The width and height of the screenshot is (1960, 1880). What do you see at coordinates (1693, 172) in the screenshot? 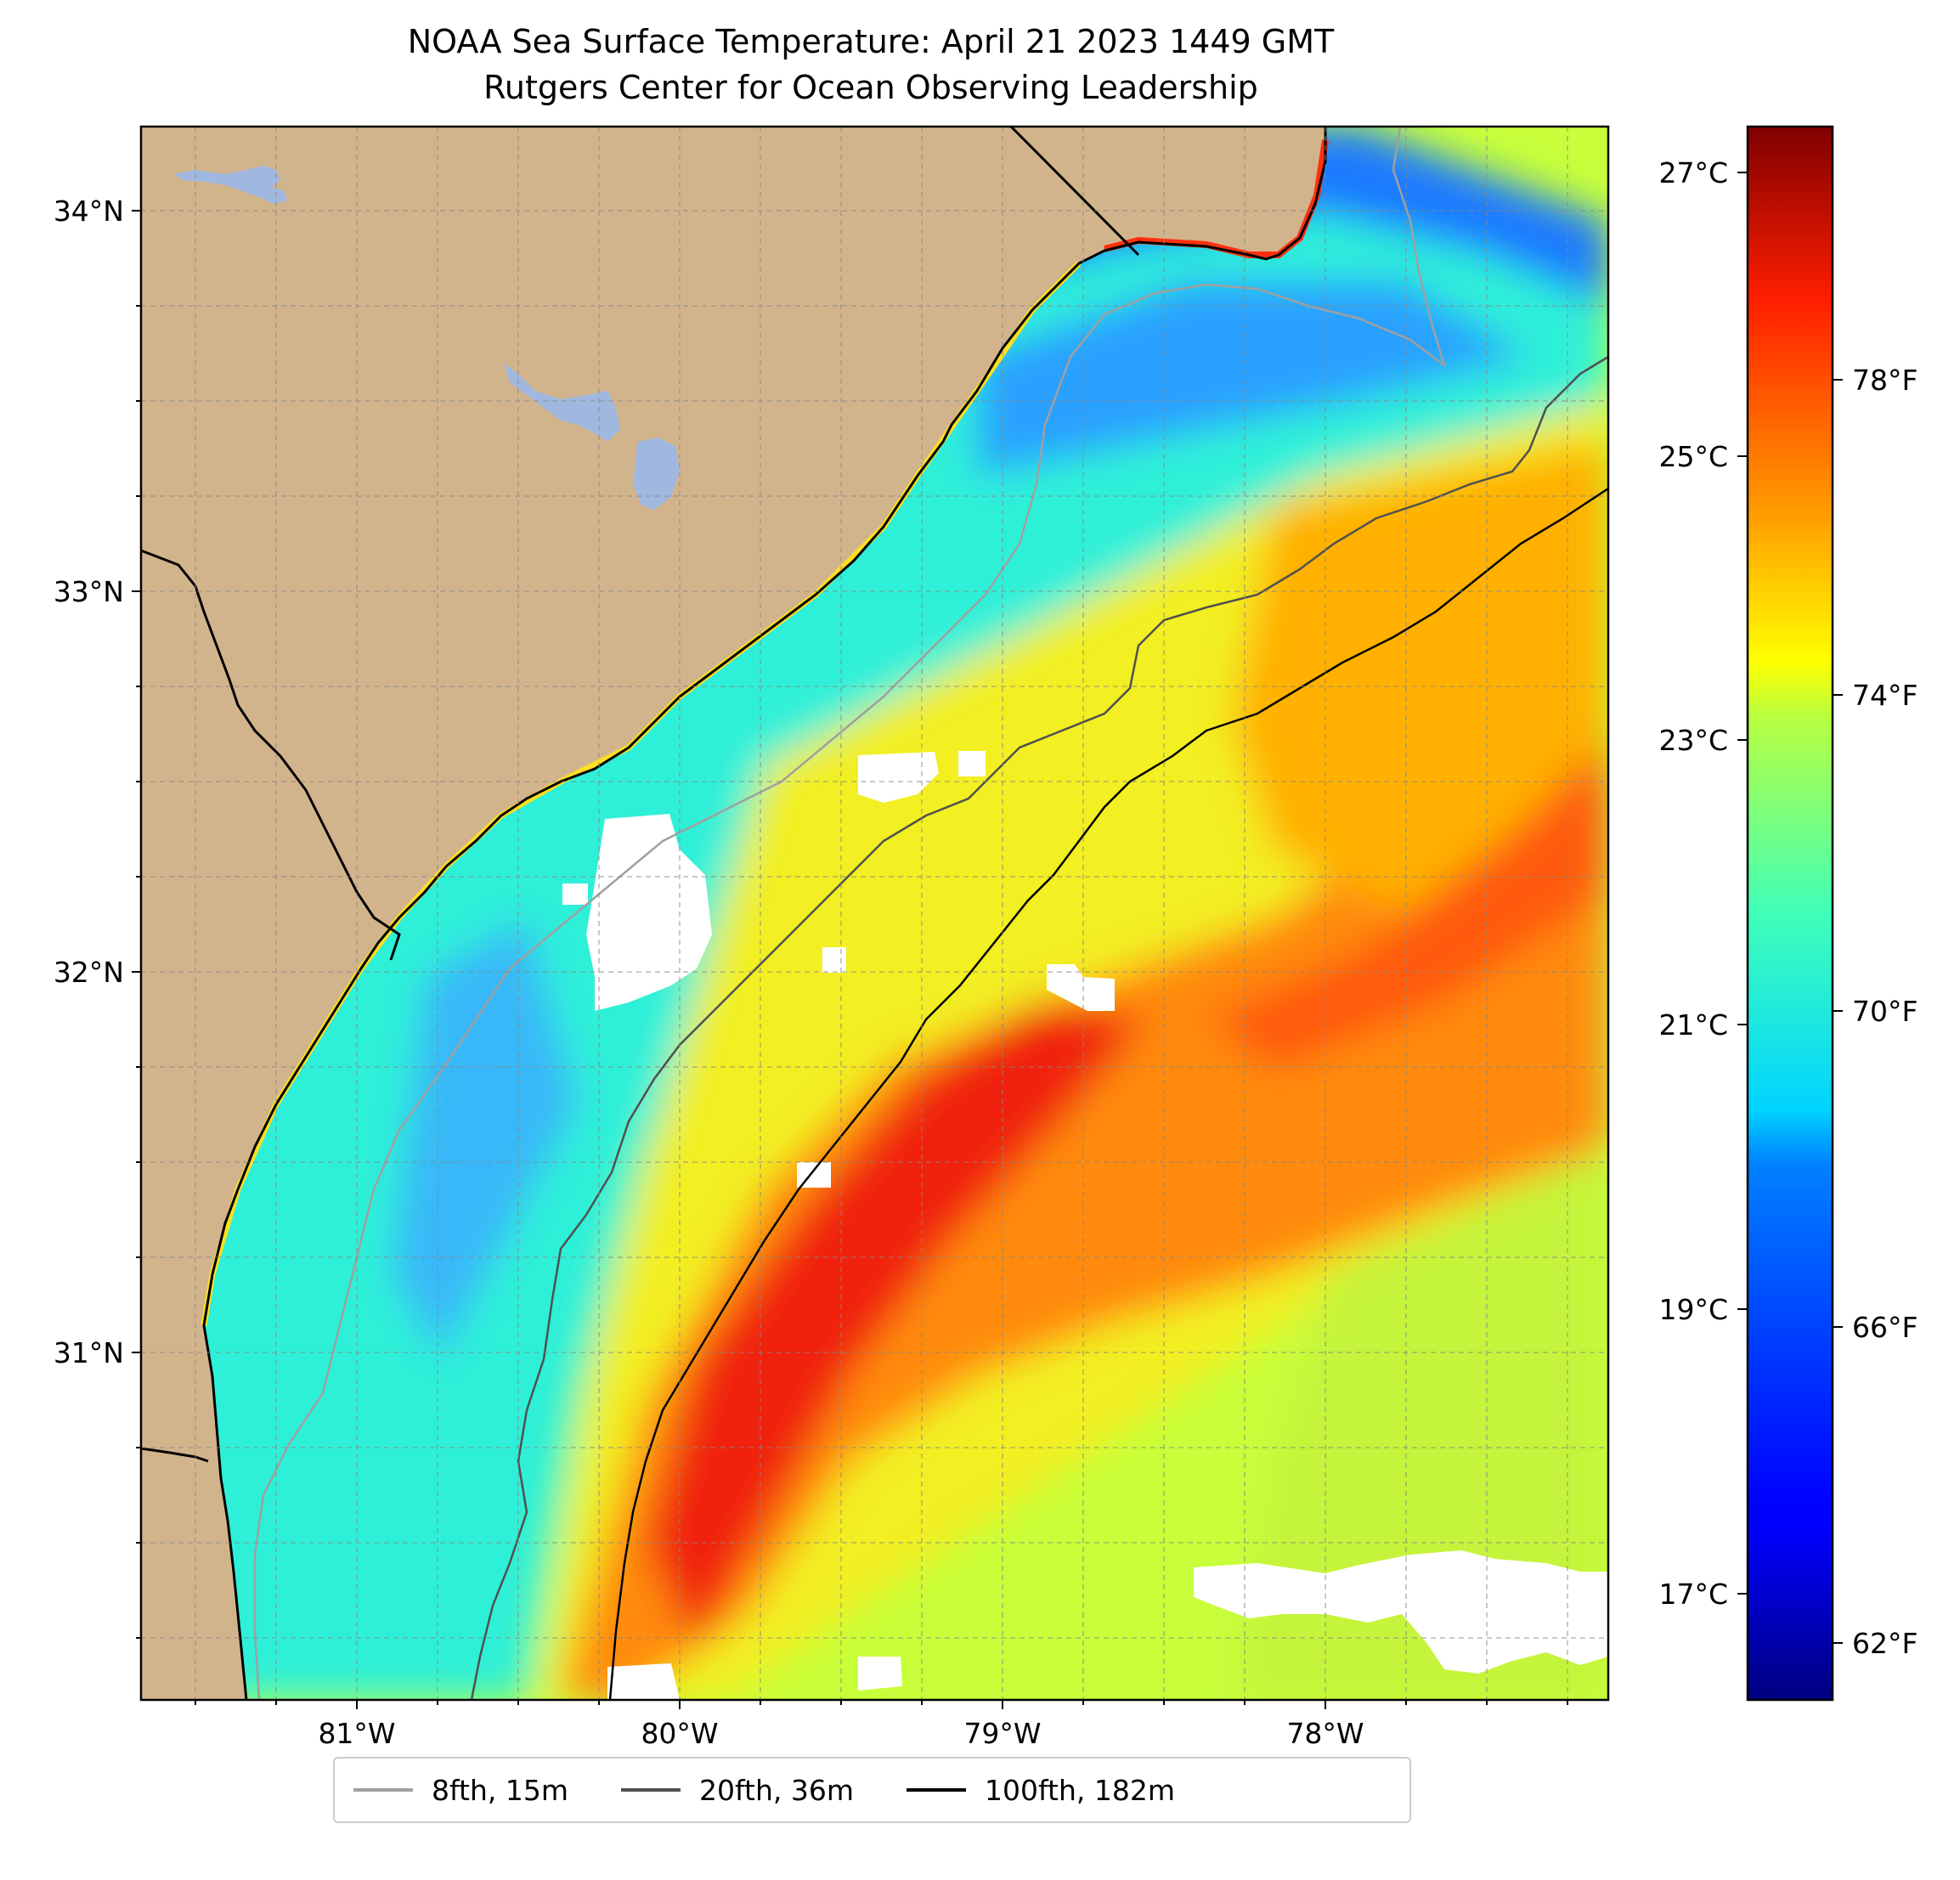
I see `celsius-tick-label: 27°C` at bounding box center [1693, 172].